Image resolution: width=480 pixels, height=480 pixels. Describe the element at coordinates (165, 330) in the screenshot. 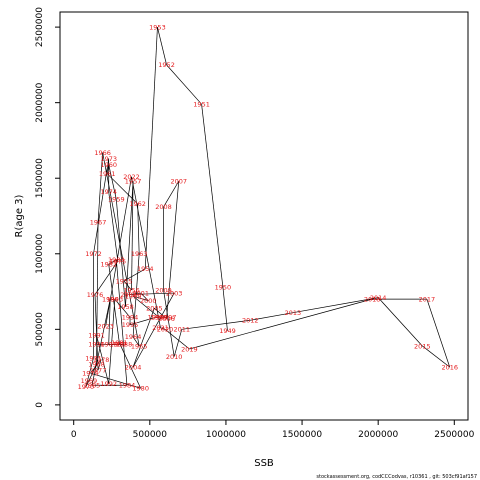

I see `point-label-2020: 2020` at that location.